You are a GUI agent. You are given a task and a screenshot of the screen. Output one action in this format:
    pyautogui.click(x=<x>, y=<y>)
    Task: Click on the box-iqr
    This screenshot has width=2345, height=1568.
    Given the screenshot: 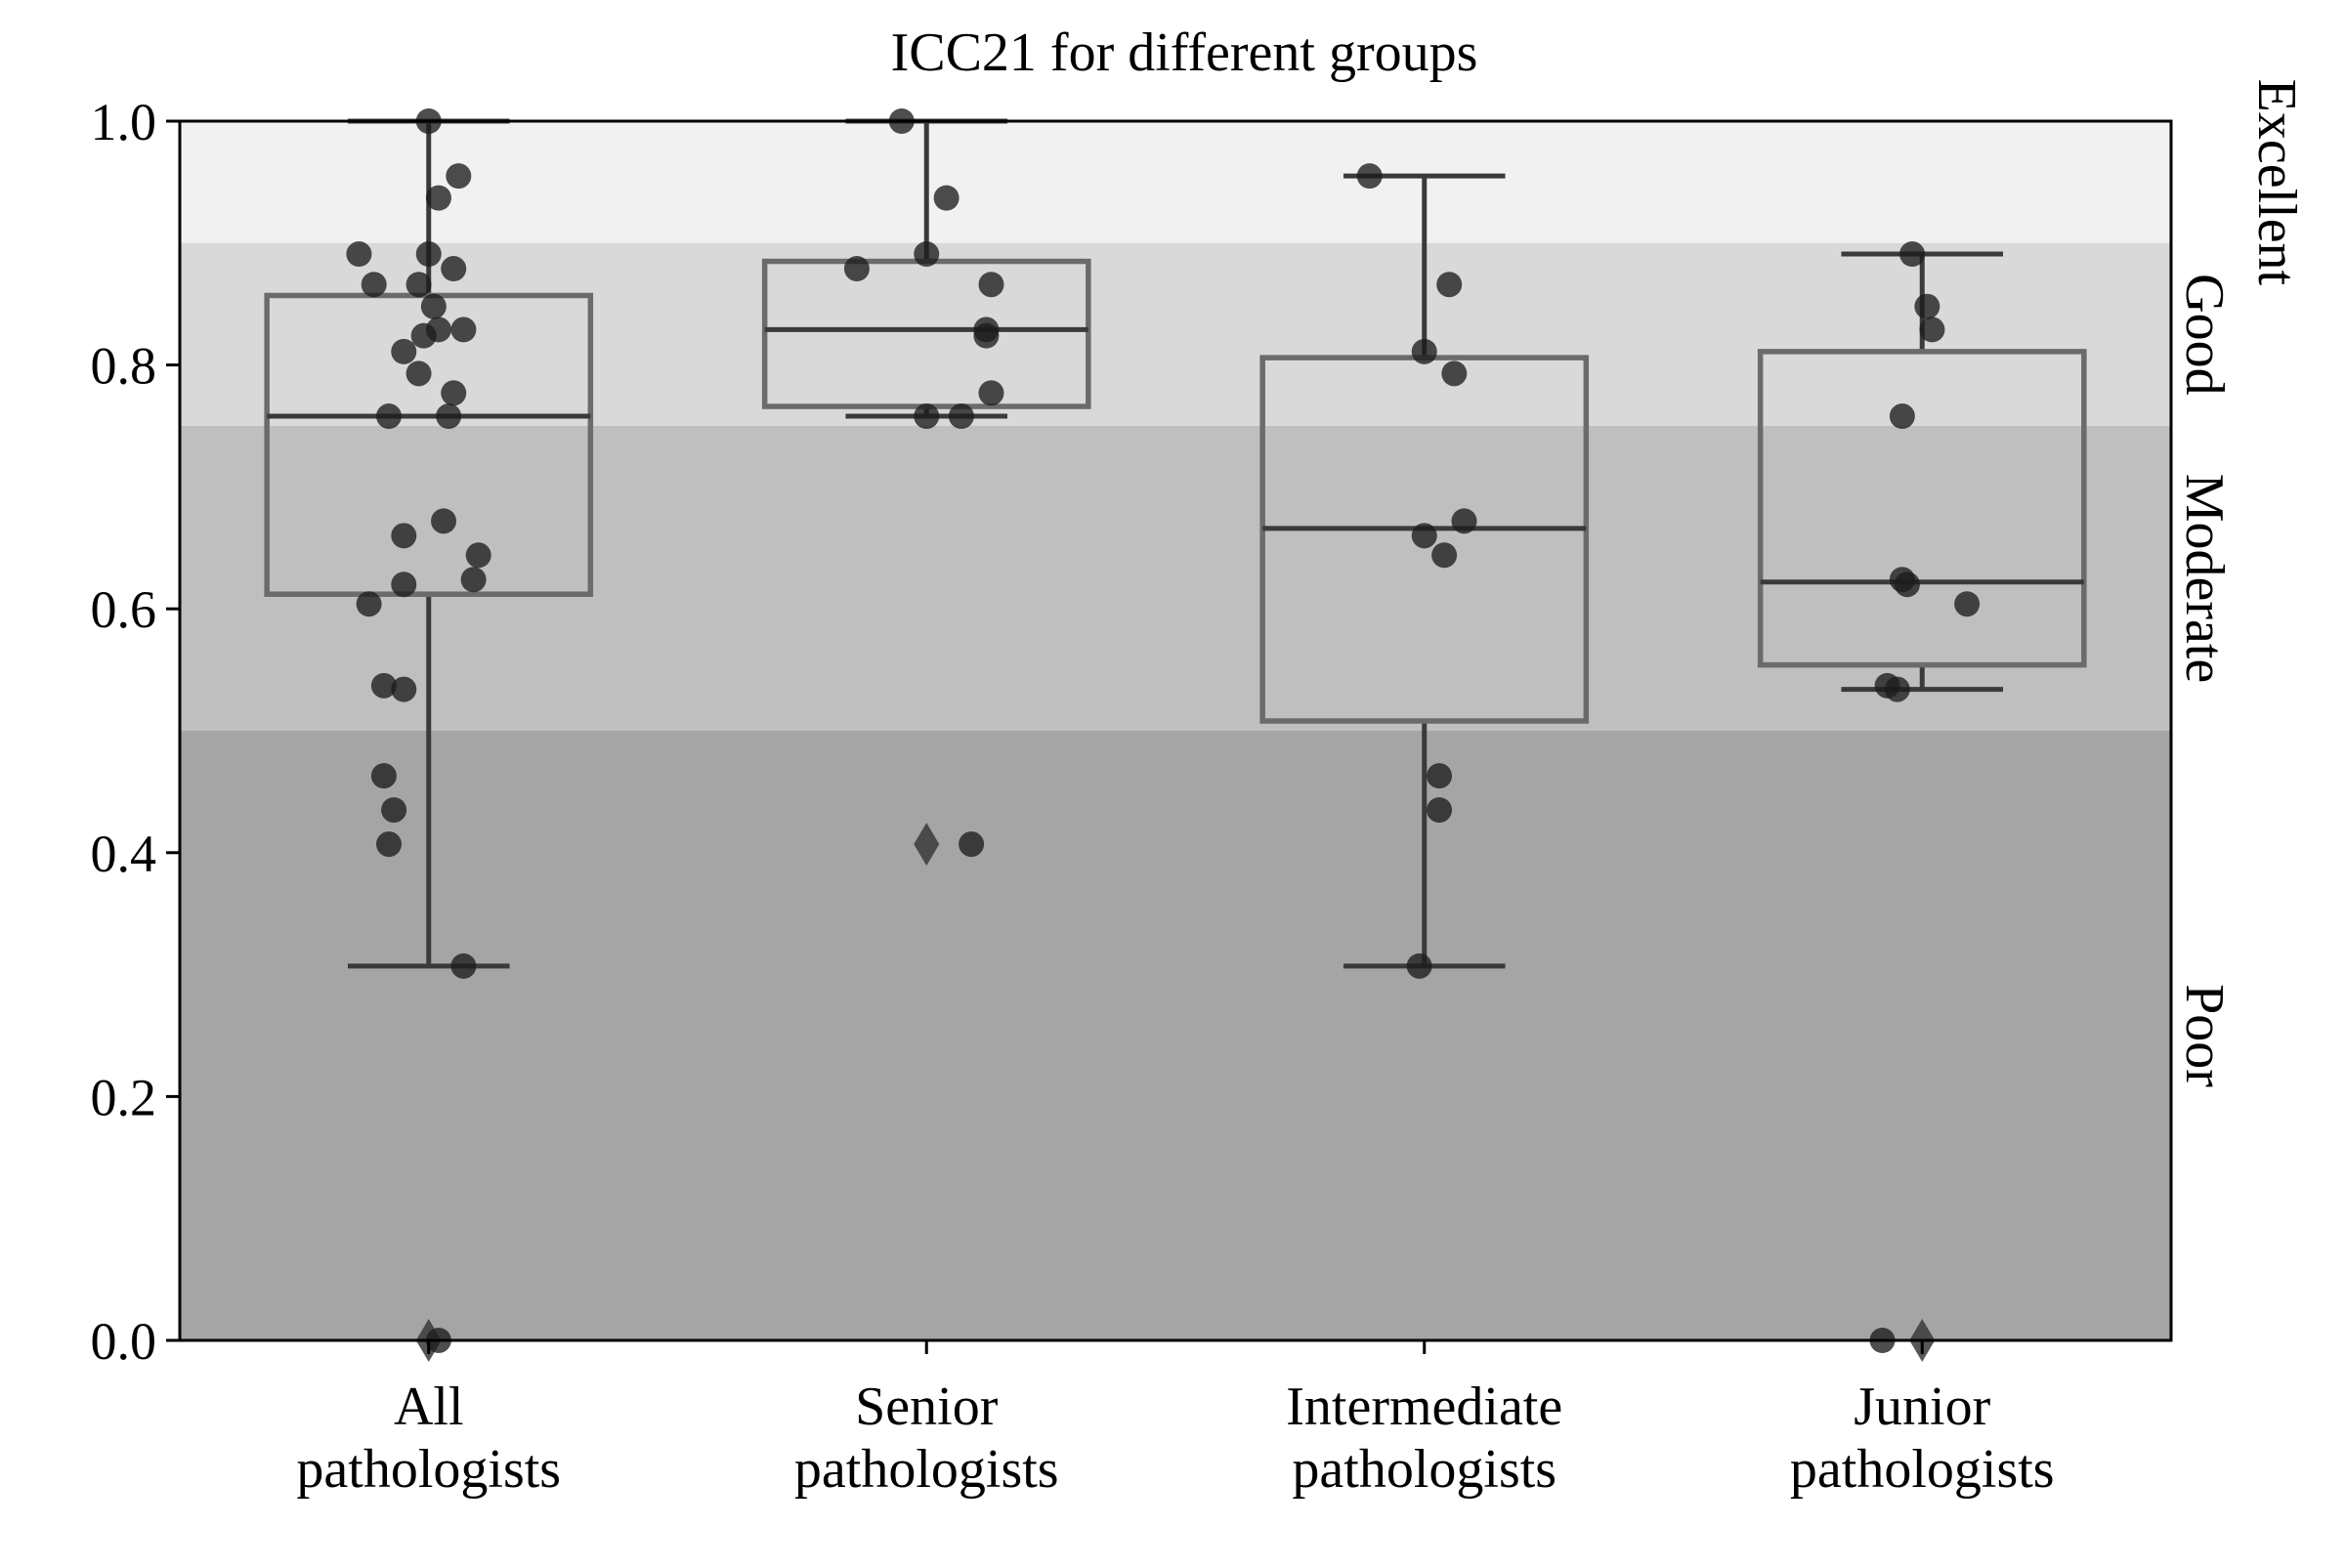 What is the action you would take?
    pyautogui.click(x=1922, y=508)
    